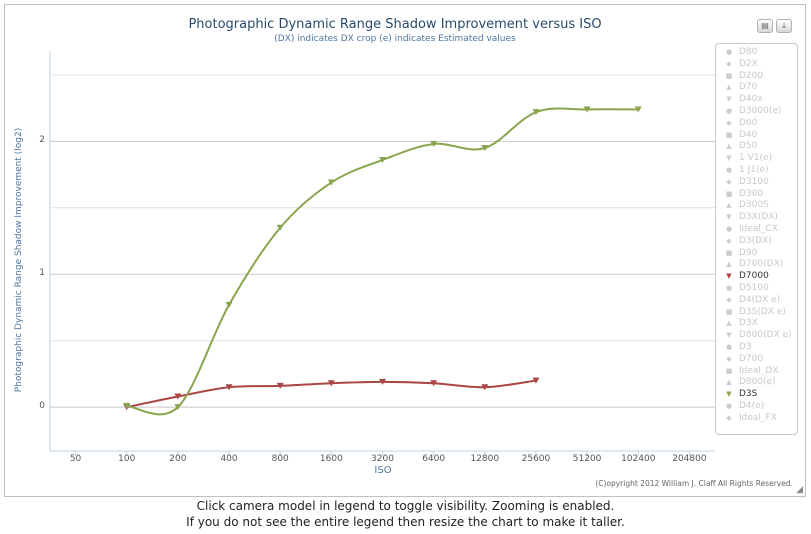 This screenshot has height=534, width=811. What do you see at coordinates (756, 348) in the screenshot?
I see `legend-item: ● D3` at bounding box center [756, 348].